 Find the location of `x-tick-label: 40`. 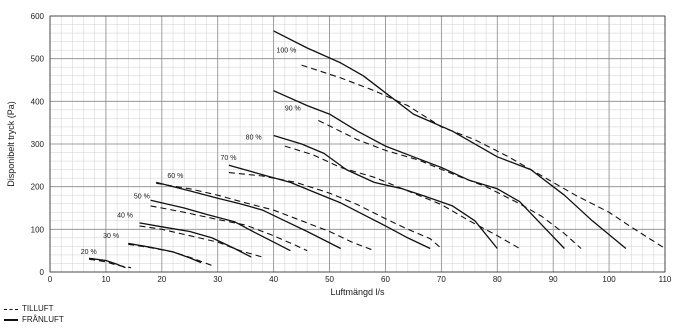

x-tick-label: 40 is located at coordinates (273, 279).